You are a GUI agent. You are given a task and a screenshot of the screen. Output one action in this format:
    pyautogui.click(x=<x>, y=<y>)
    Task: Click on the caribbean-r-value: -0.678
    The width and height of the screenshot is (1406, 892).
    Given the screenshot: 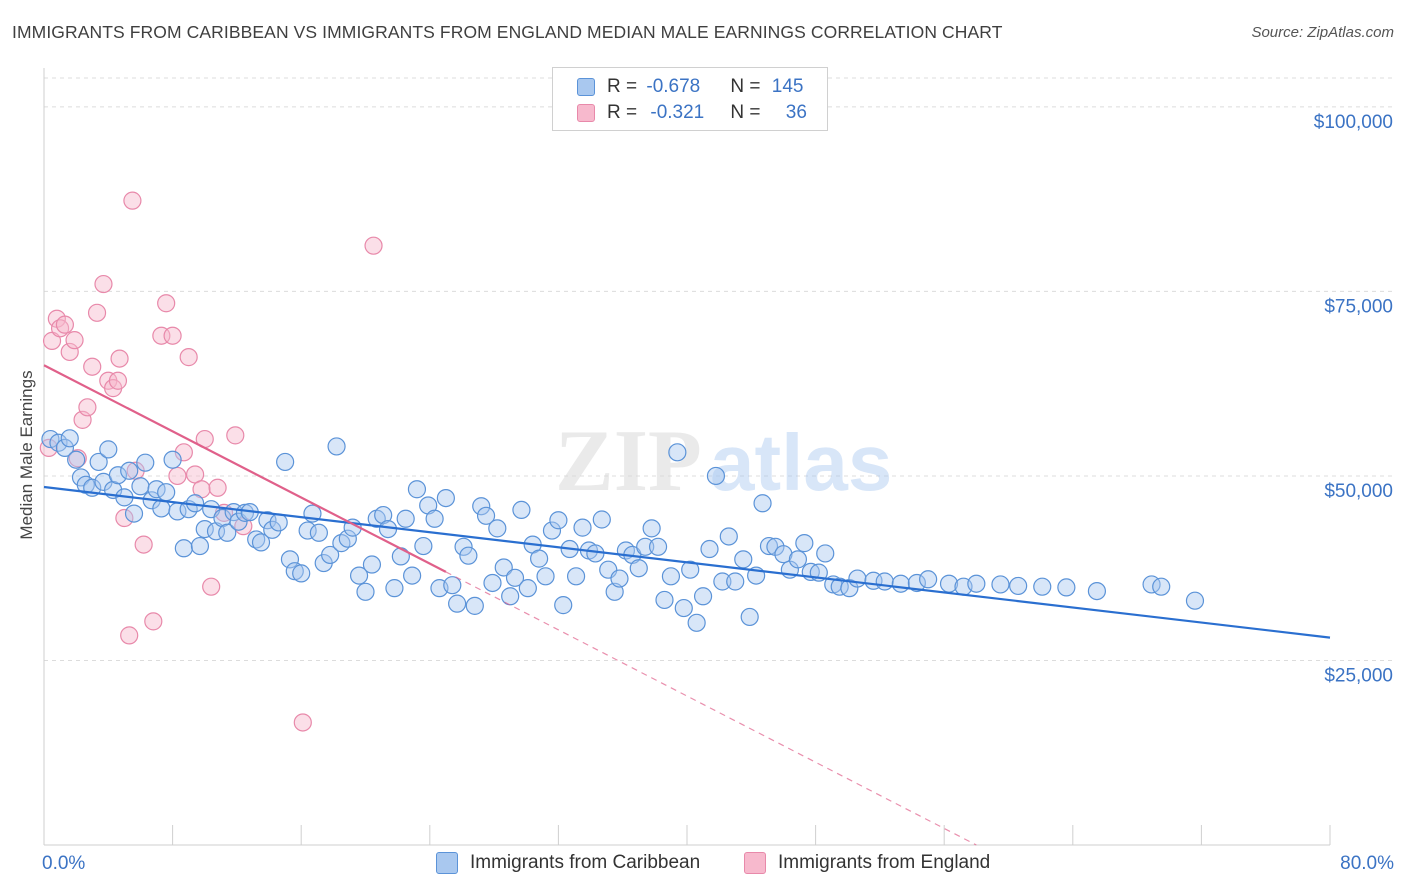 What is the action you would take?
    pyautogui.click(x=673, y=86)
    